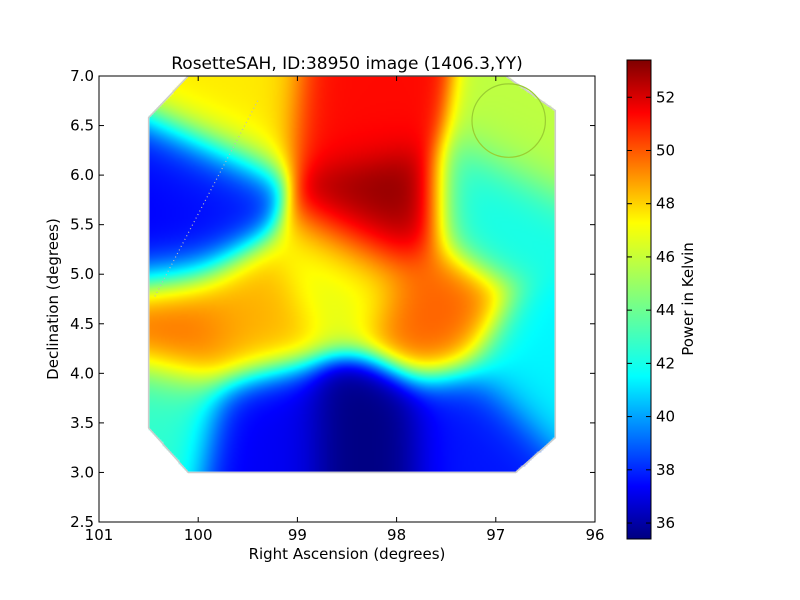  Describe the element at coordinates (639, 299) in the screenshot. I see `colorbar-gradient` at that location.